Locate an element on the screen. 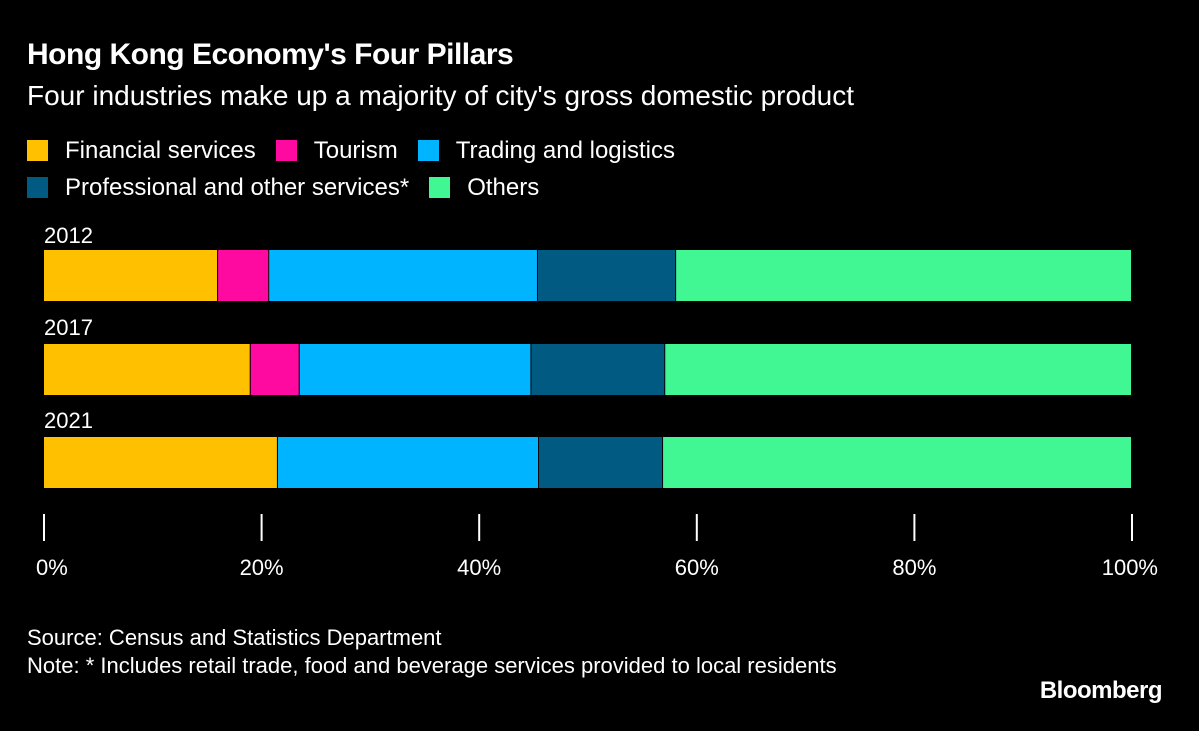  bar-2021-others is located at coordinates (897, 462).